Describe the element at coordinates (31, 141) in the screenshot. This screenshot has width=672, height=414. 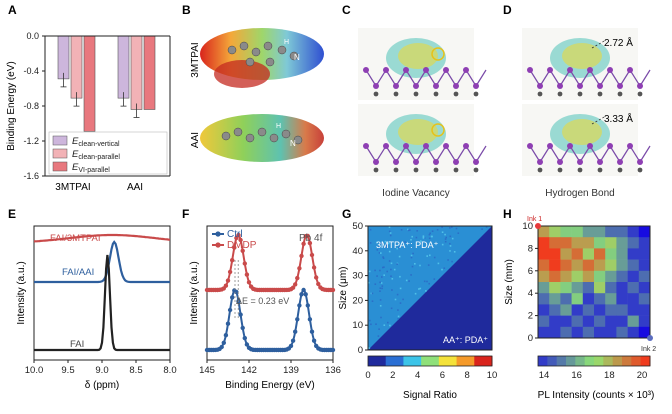
I see `tick-label: -1.2` at that location.